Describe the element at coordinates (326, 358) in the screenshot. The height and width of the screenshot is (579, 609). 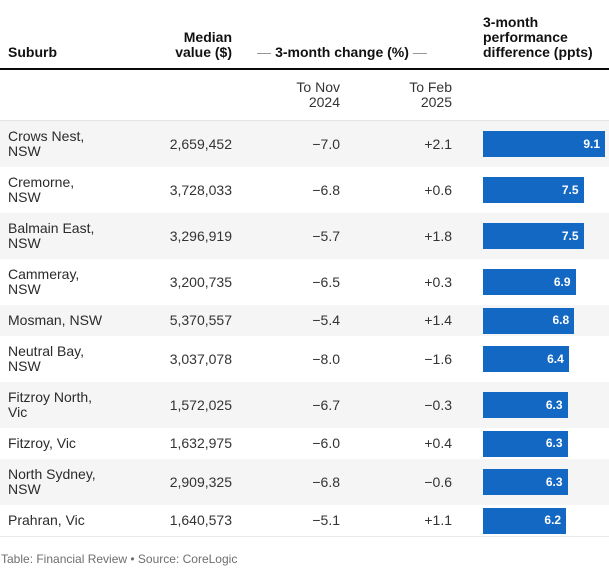
I see `change-to-nov-cell: −8.0` at that location.